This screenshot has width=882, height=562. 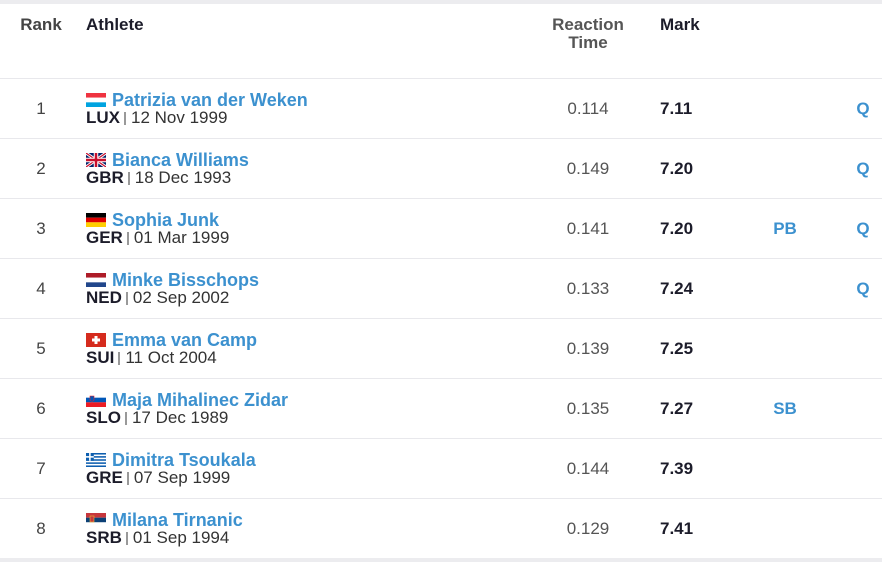 I want to click on record-badge: PB, so click(x=785, y=228).